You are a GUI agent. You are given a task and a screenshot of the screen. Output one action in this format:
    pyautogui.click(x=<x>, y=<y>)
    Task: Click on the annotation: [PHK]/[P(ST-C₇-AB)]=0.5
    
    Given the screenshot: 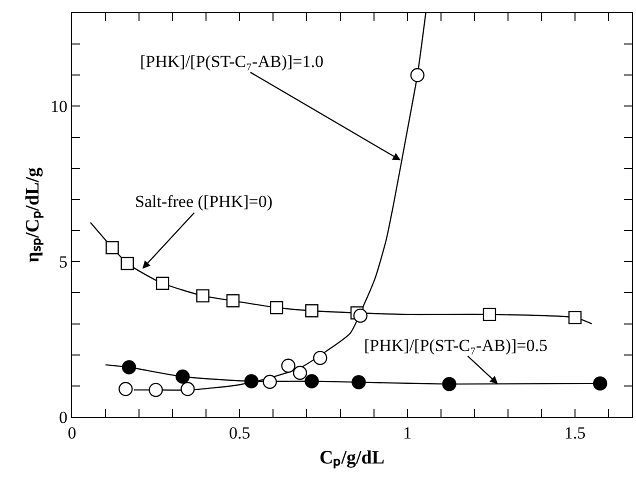 What is the action you would take?
    pyautogui.click(x=456, y=345)
    